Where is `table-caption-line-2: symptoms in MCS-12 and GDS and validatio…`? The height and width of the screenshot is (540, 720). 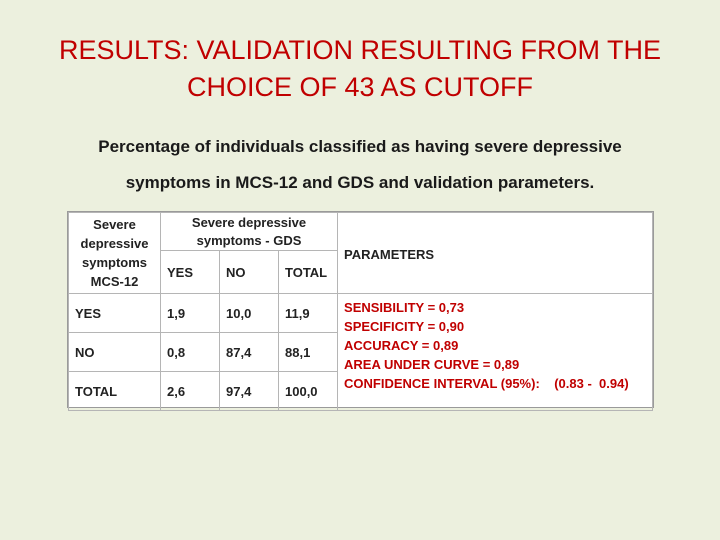 table-caption-line-2: symptoms in MCS-12 and GDS and validatio… is located at coordinates (360, 182).